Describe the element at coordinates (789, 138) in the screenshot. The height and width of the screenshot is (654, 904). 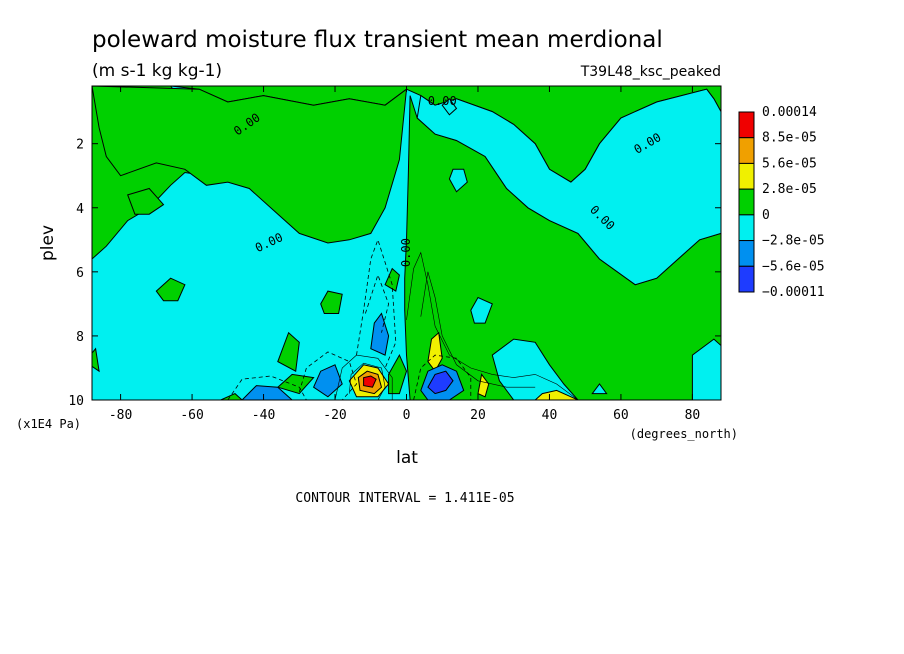
I see `colorbar-label: 8.5e-05` at that location.